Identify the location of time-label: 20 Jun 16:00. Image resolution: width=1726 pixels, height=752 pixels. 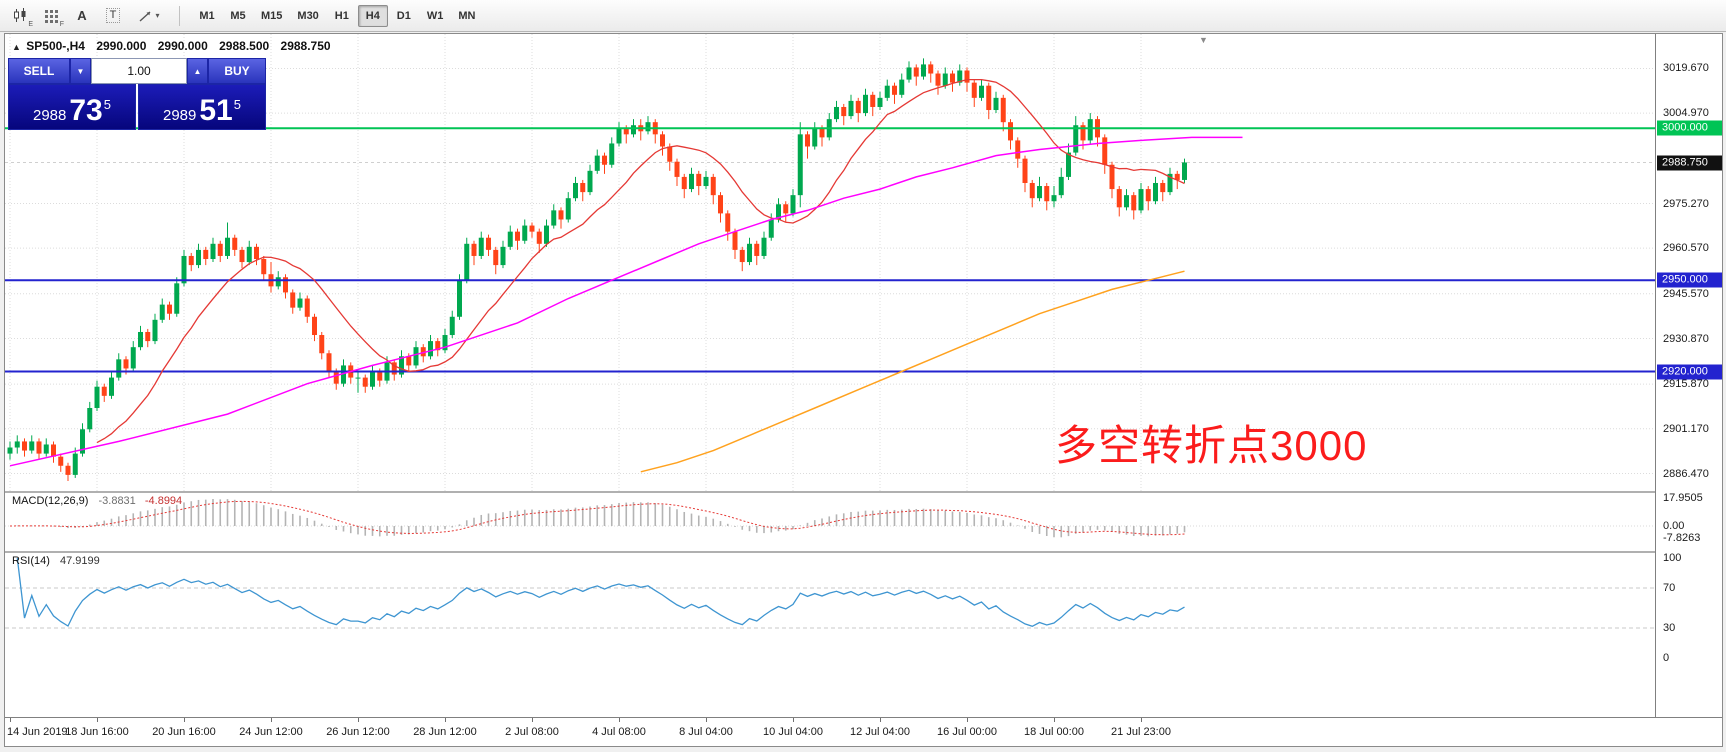
(184, 732).